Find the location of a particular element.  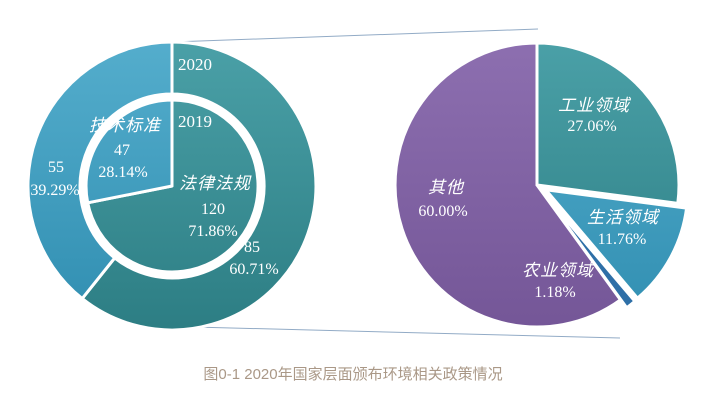

inner-slice-standards-2019 is located at coordinates (129, 151).